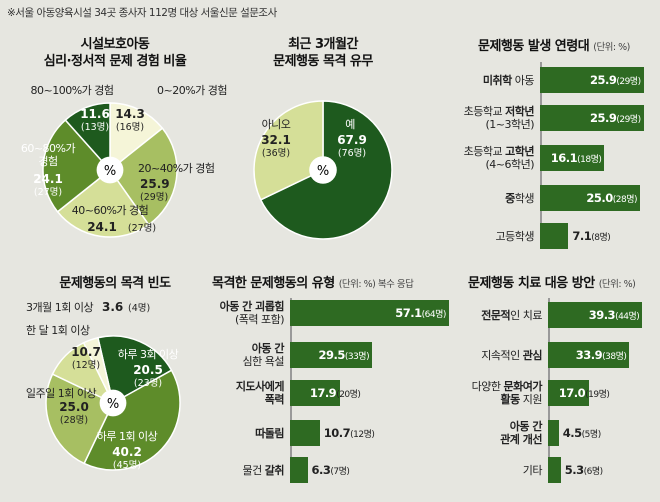 The height and width of the screenshot is (502, 660). Describe the element at coordinates (583, 470) in the screenshot. I see `bar3-value-4: 5.3(6명)` at that location.